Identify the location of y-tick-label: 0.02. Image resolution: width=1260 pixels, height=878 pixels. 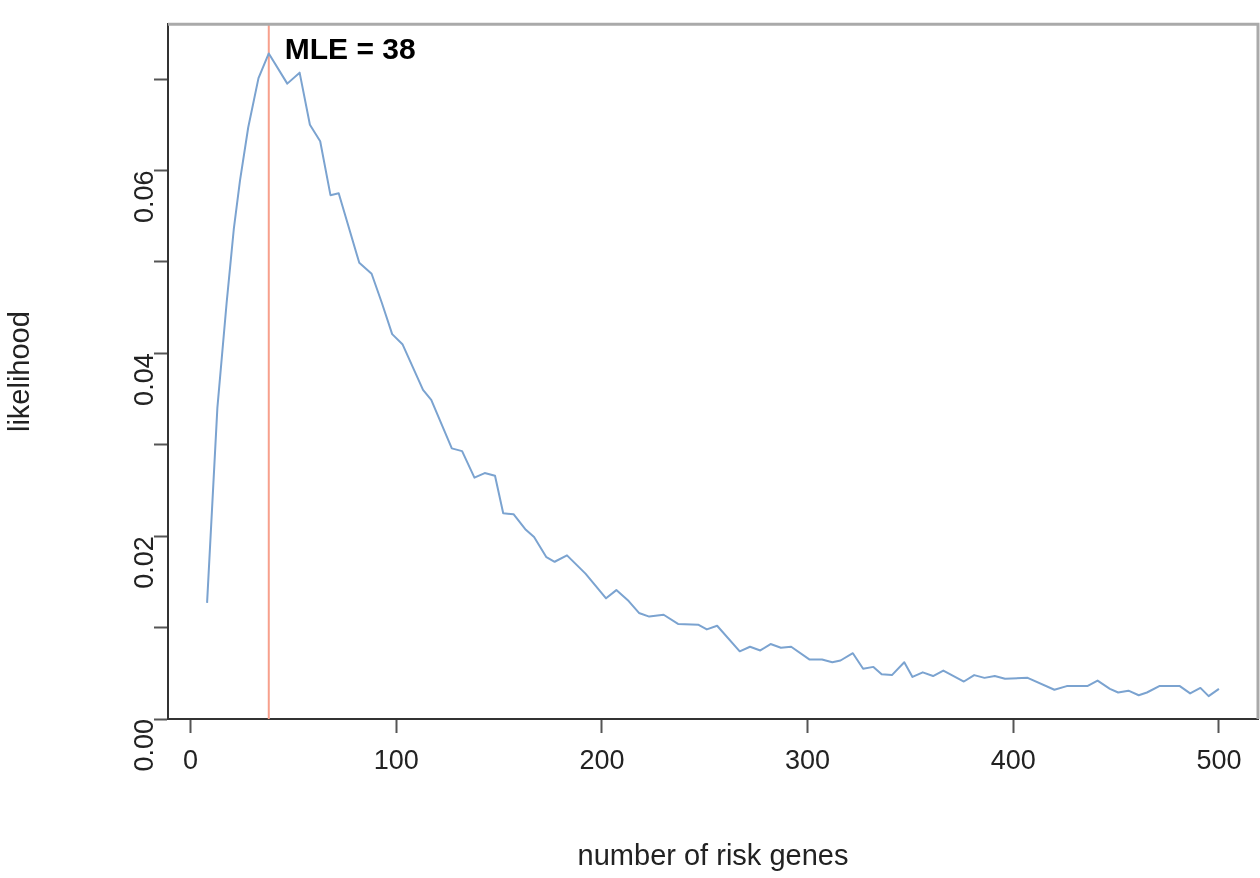
(144, 562).